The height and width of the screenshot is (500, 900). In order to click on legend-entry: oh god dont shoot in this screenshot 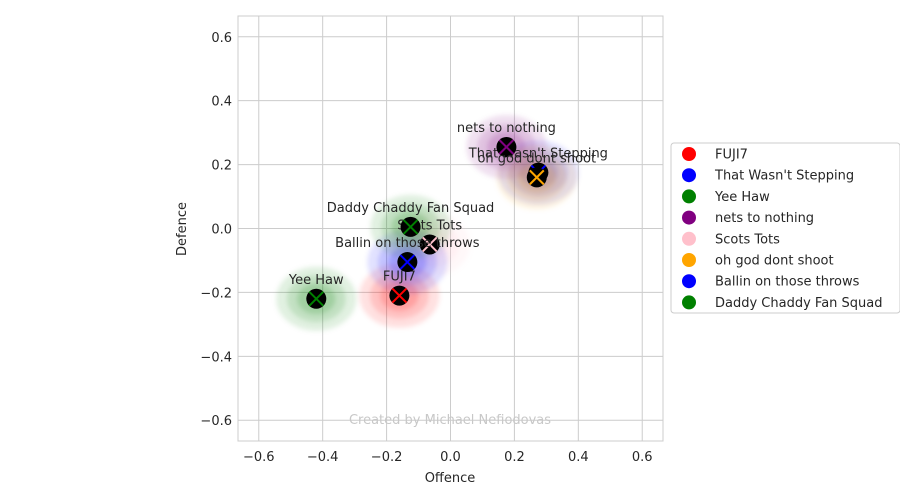, I will do `click(774, 261)`.